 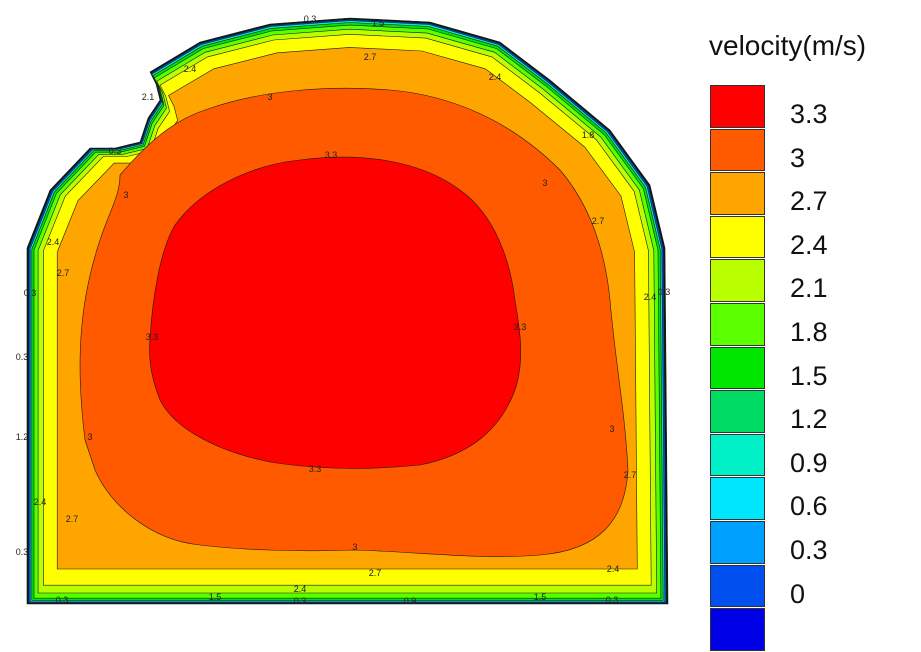 I want to click on legend-item: 1.2, so click(x=810, y=412).